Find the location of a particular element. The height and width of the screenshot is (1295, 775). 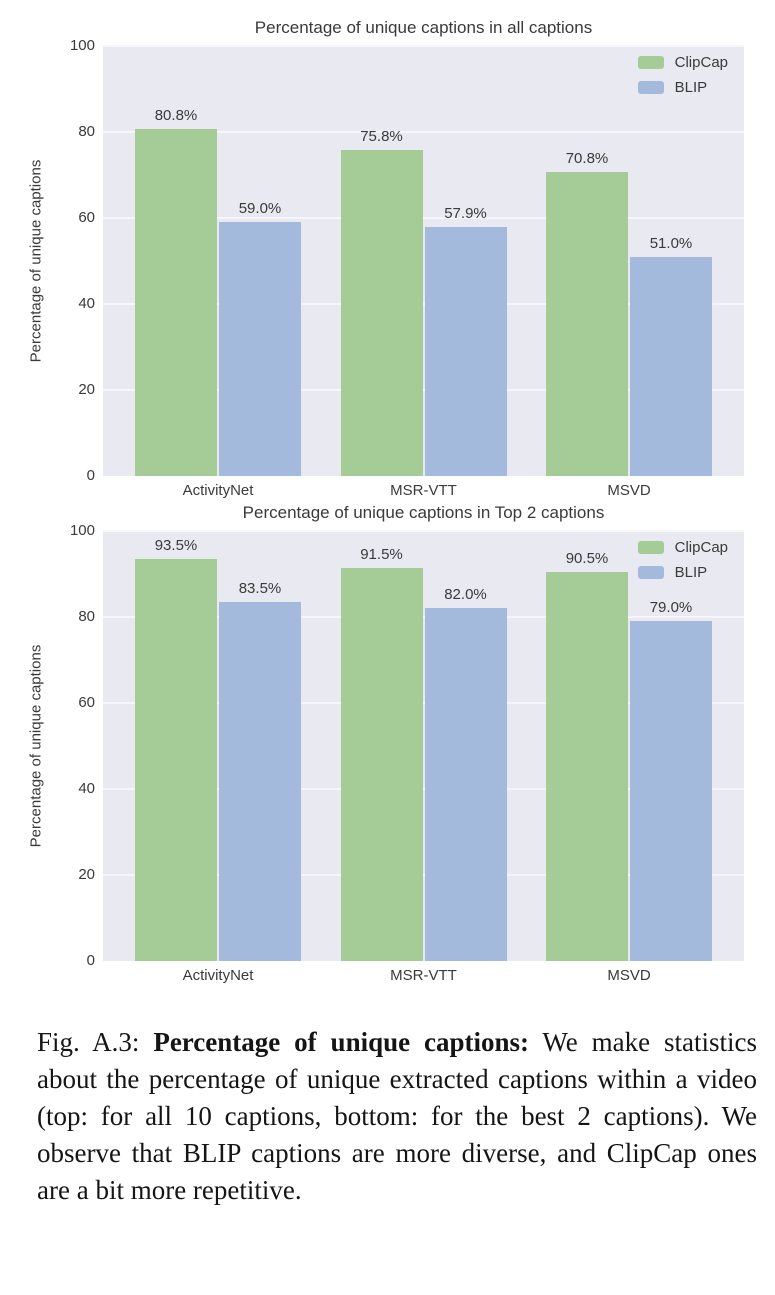

bar-value-label: 82.0% is located at coordinates (465, 595).